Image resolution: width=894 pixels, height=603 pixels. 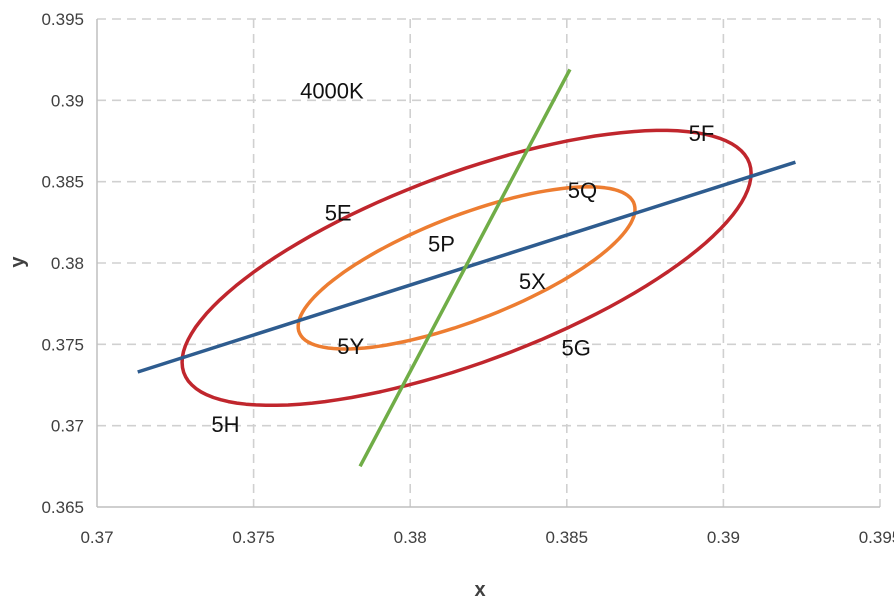 What do you see at coordinates (441, 243) in the screenshot?
I see `region-label: 5P` at bounding box center [441, 243].